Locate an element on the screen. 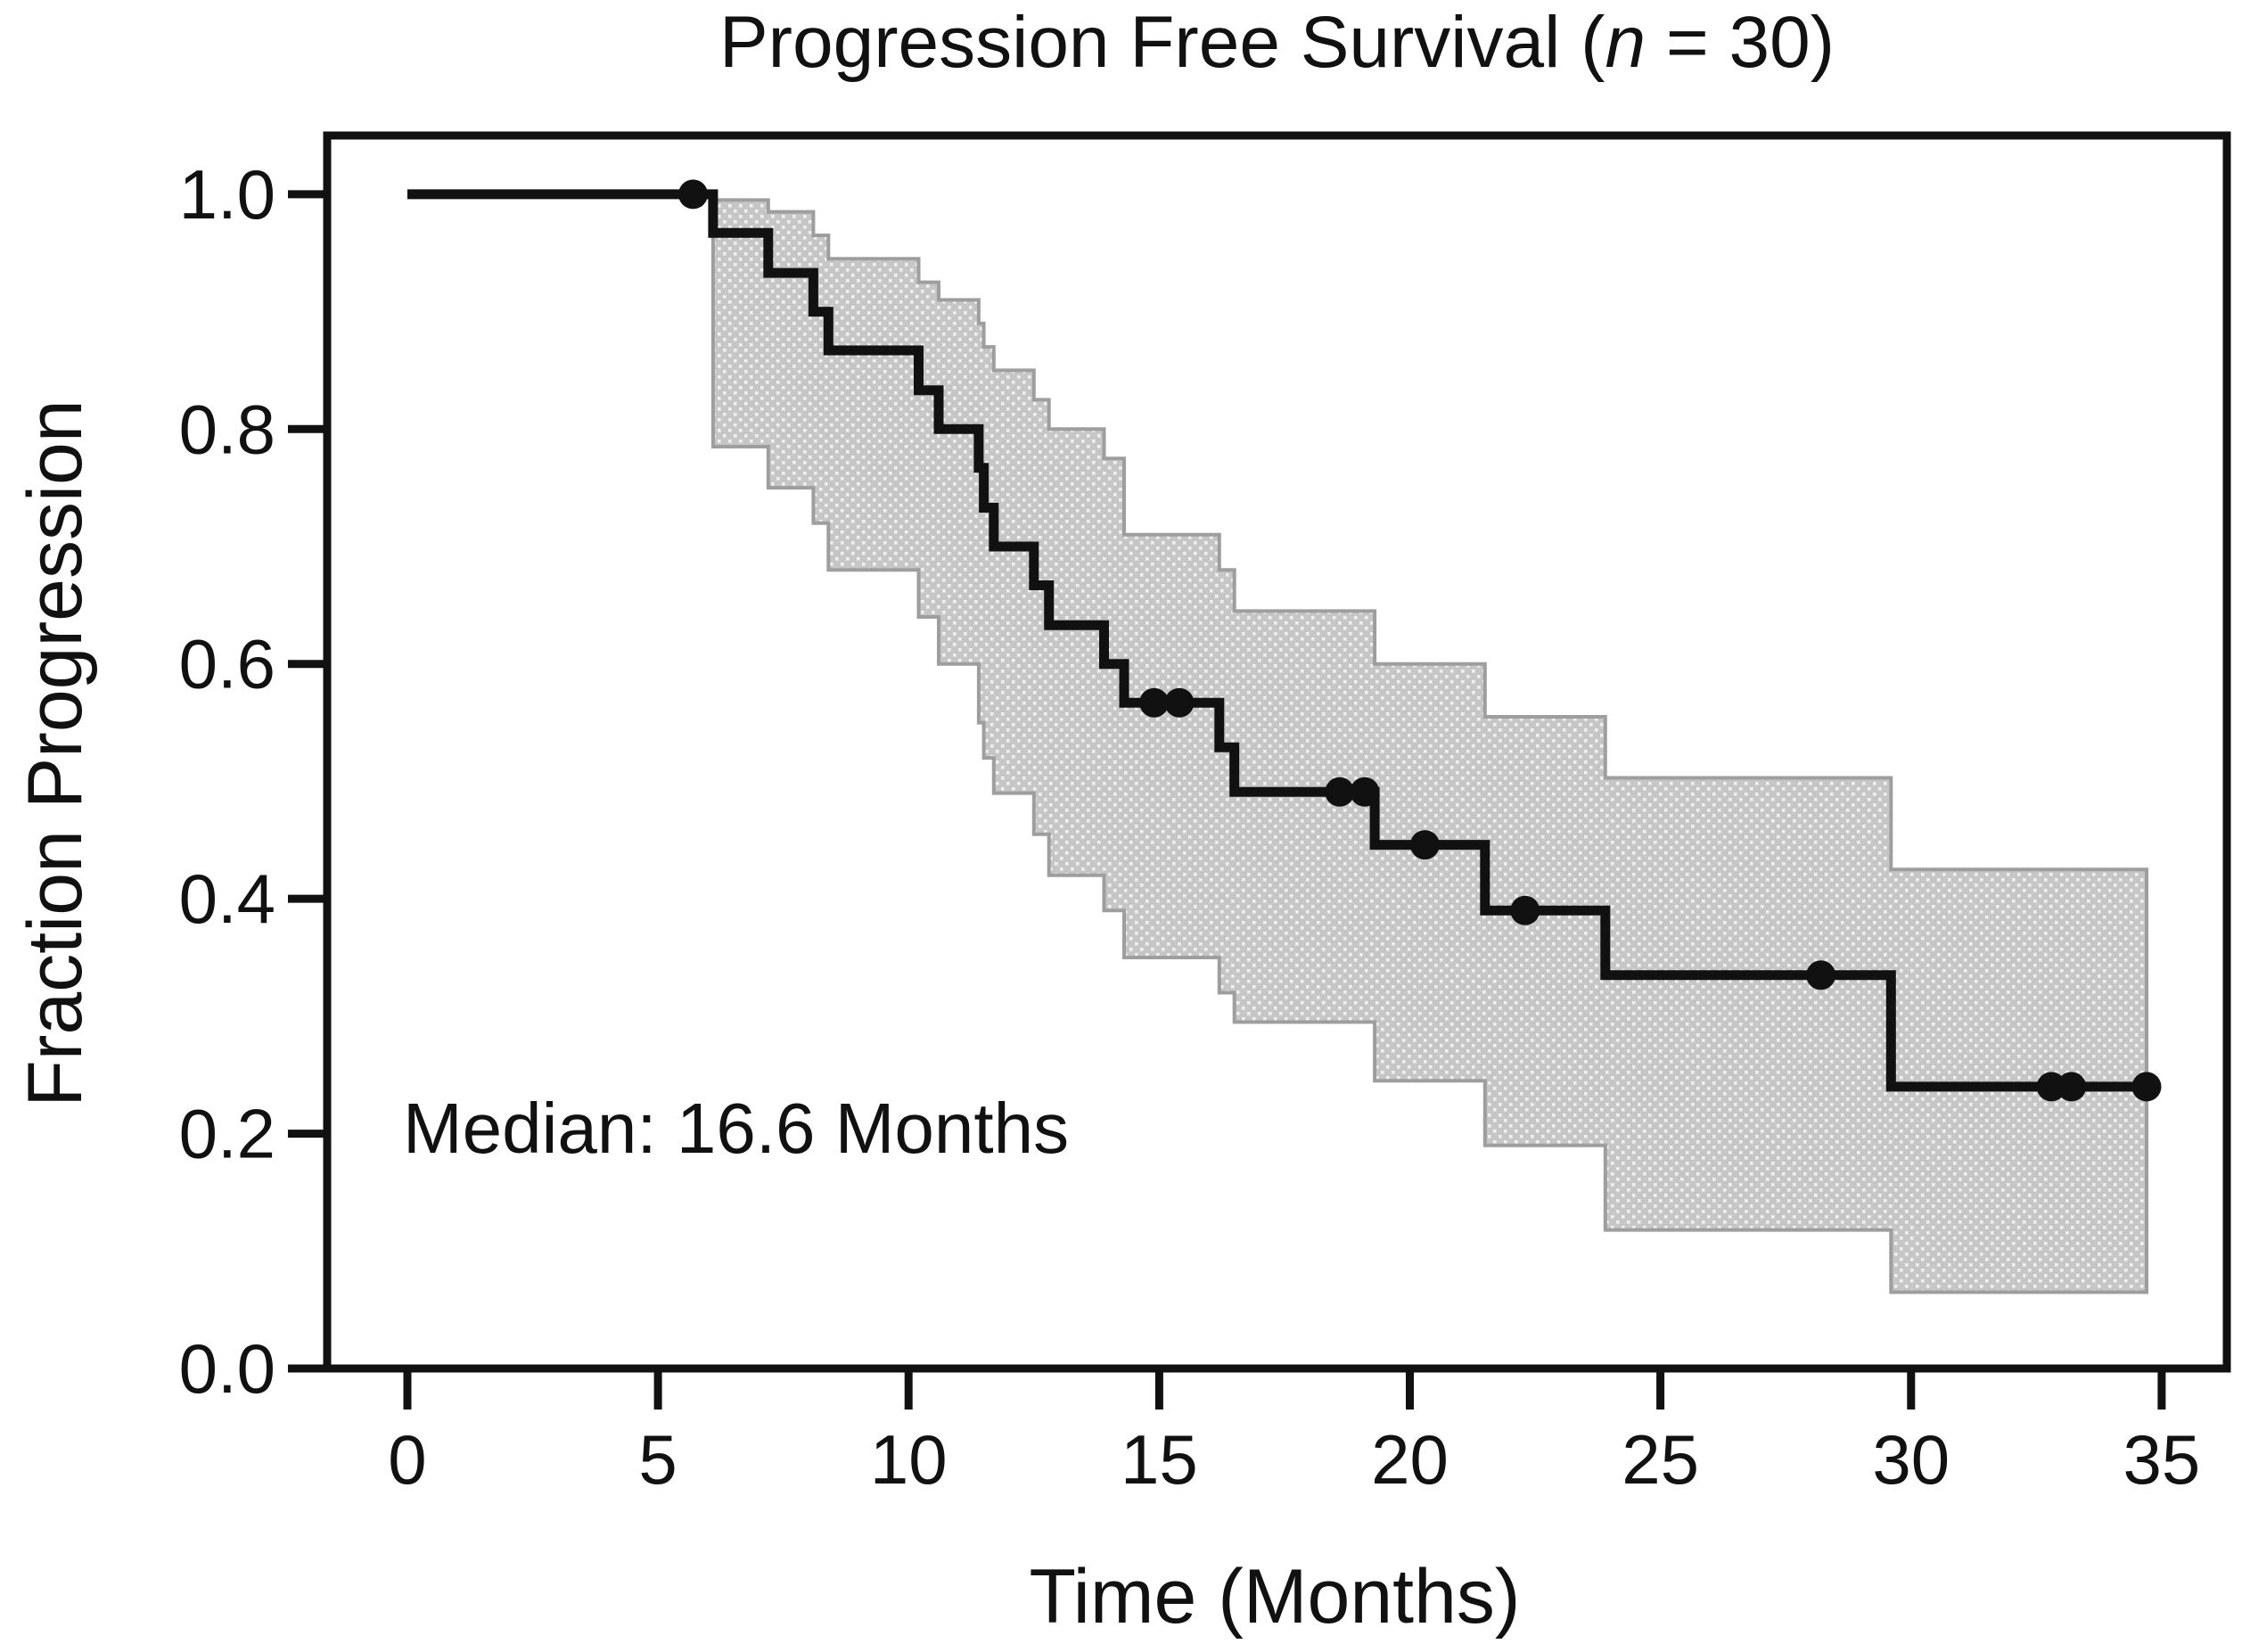  chart-title: Progression Free Survival (n = 30) is located at coordinates (1277, 43).